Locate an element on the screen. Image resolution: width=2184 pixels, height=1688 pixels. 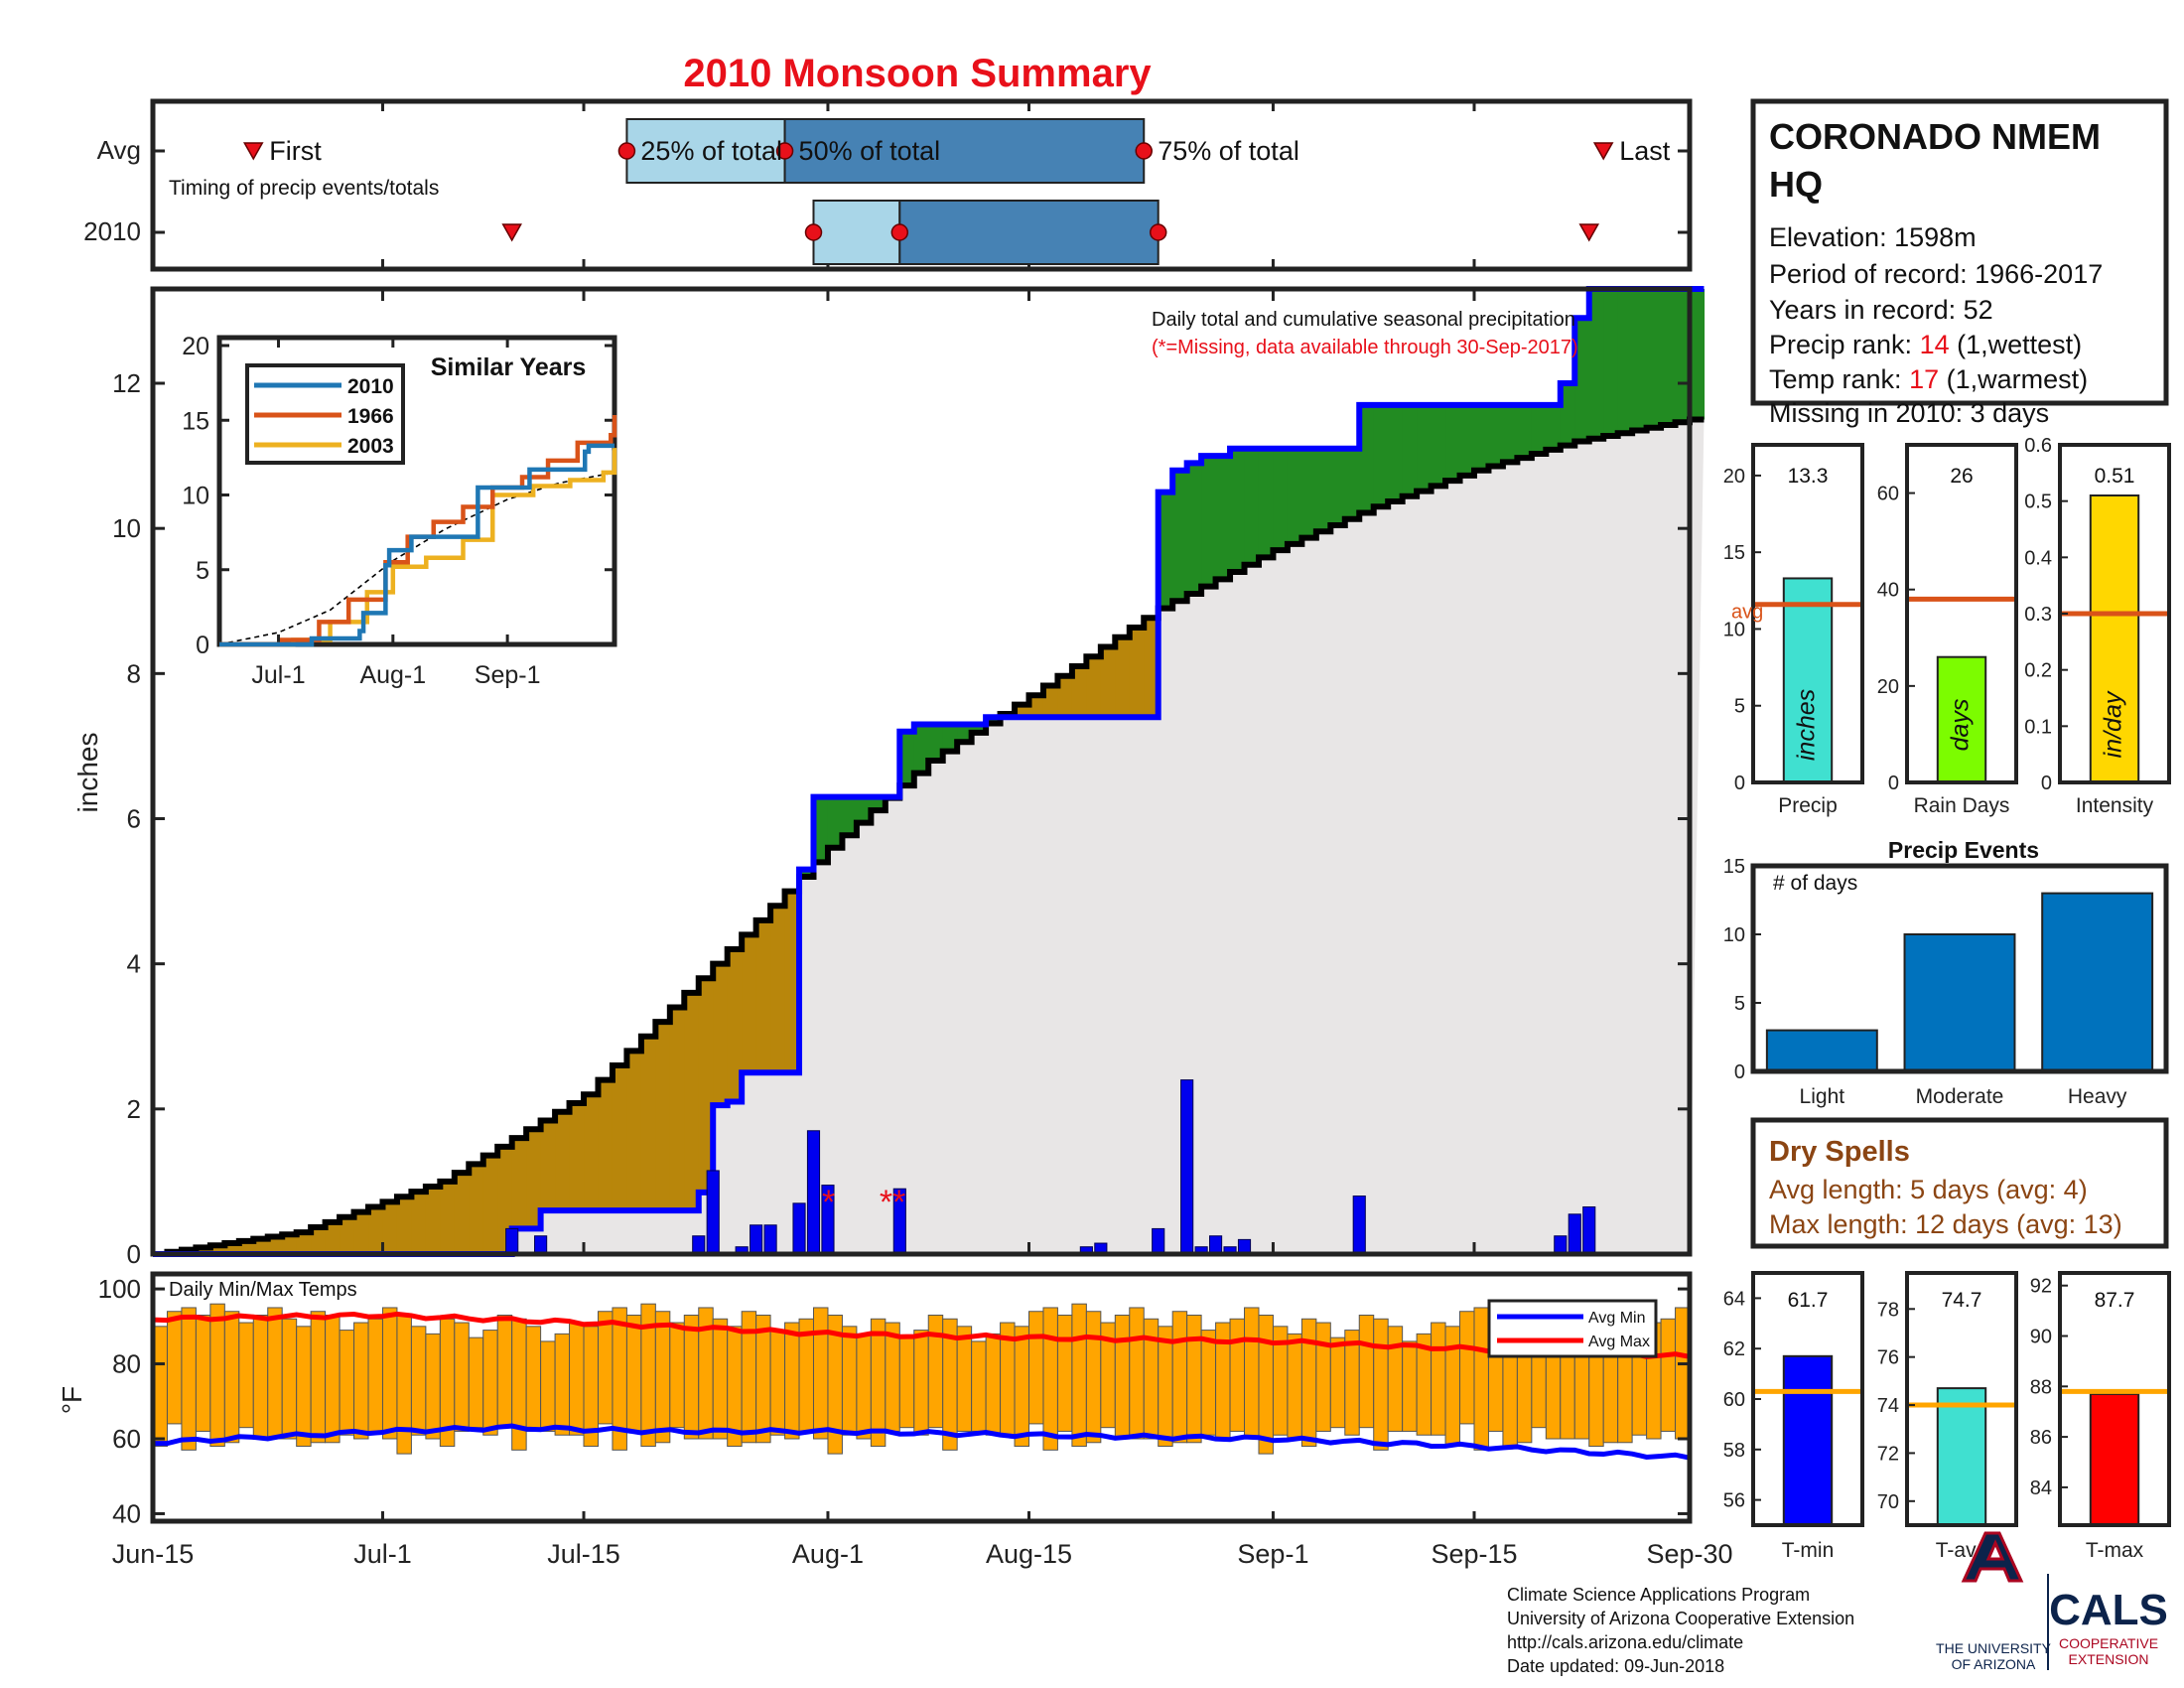
temp-y-tick-label: 92 is located at coordinates (2041, 1287).